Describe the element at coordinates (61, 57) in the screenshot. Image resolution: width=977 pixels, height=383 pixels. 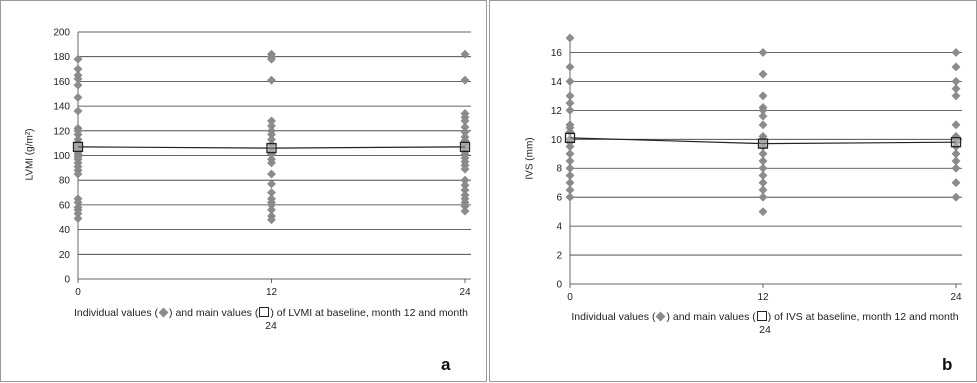
I see `y-tick-label: 180` at that location.